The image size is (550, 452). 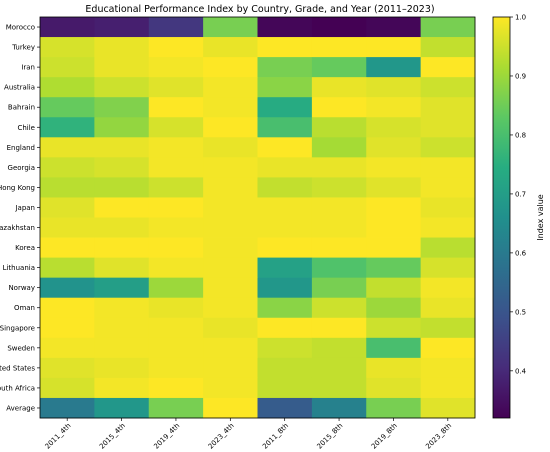 What do you see at coordinates (28, 68) in the screenshot?
I see `row-label: Iran` at bounding box center [28, 68].